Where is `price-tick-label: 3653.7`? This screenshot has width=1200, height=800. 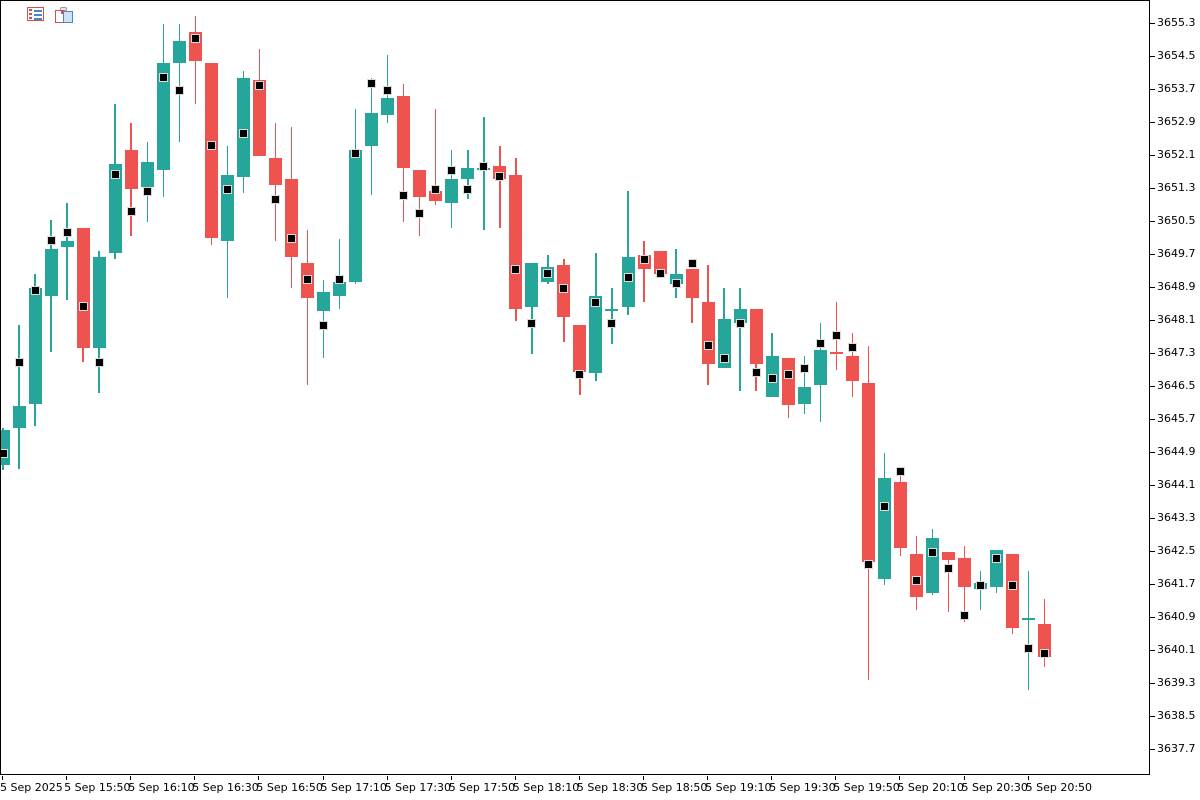
price-tick-label: 3653.7 is located at coordinates (1176, 88).